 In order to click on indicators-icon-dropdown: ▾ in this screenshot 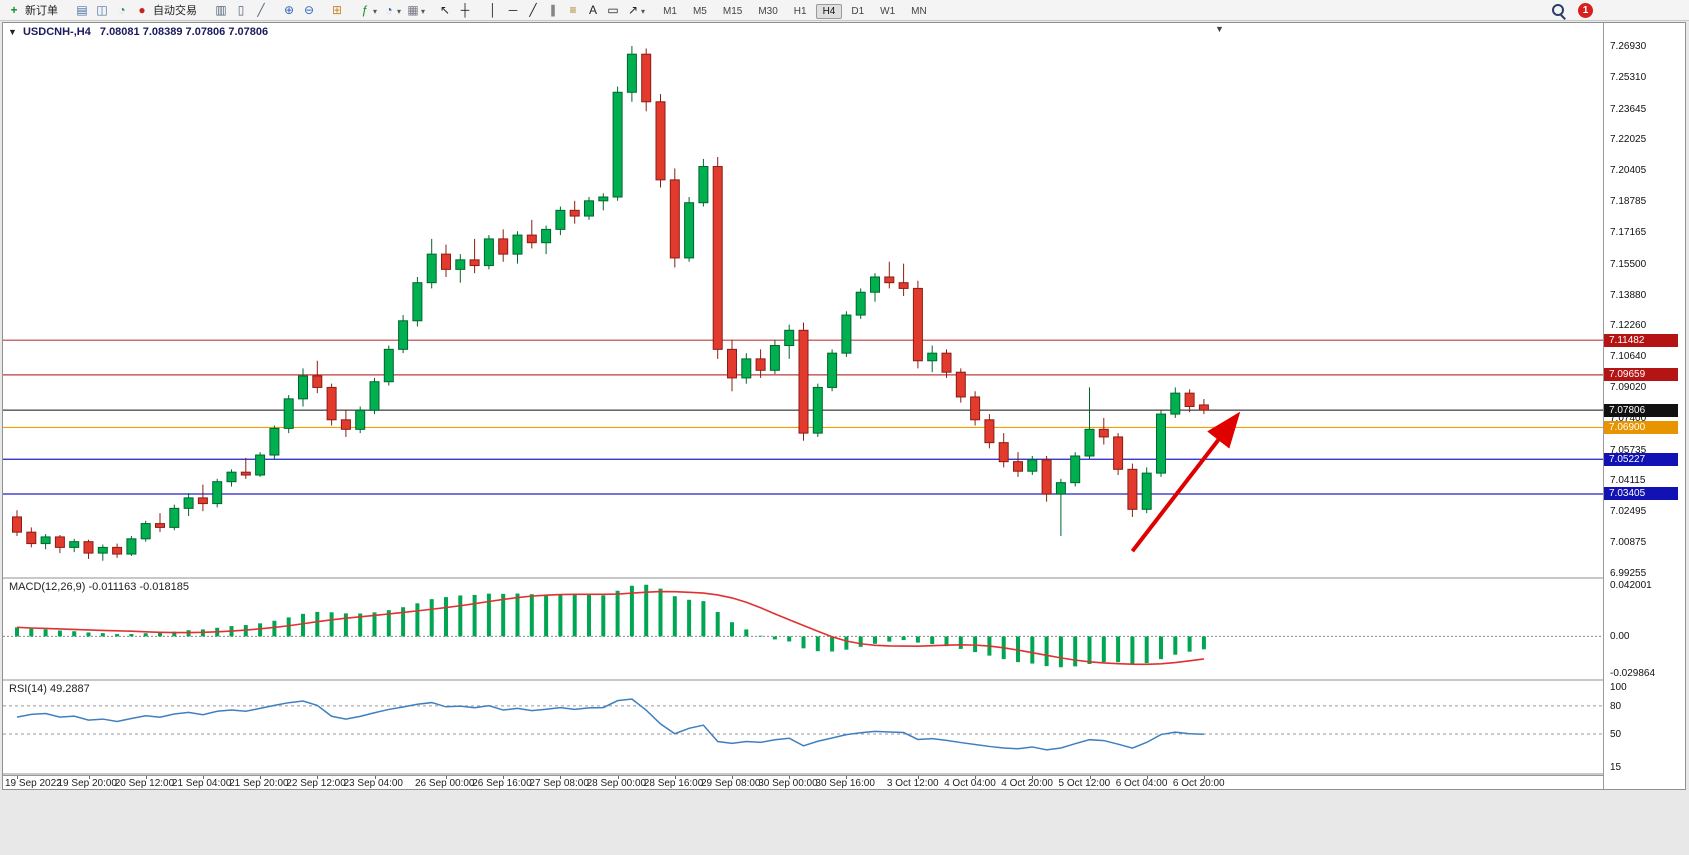, I will do `click(375, 11)`.